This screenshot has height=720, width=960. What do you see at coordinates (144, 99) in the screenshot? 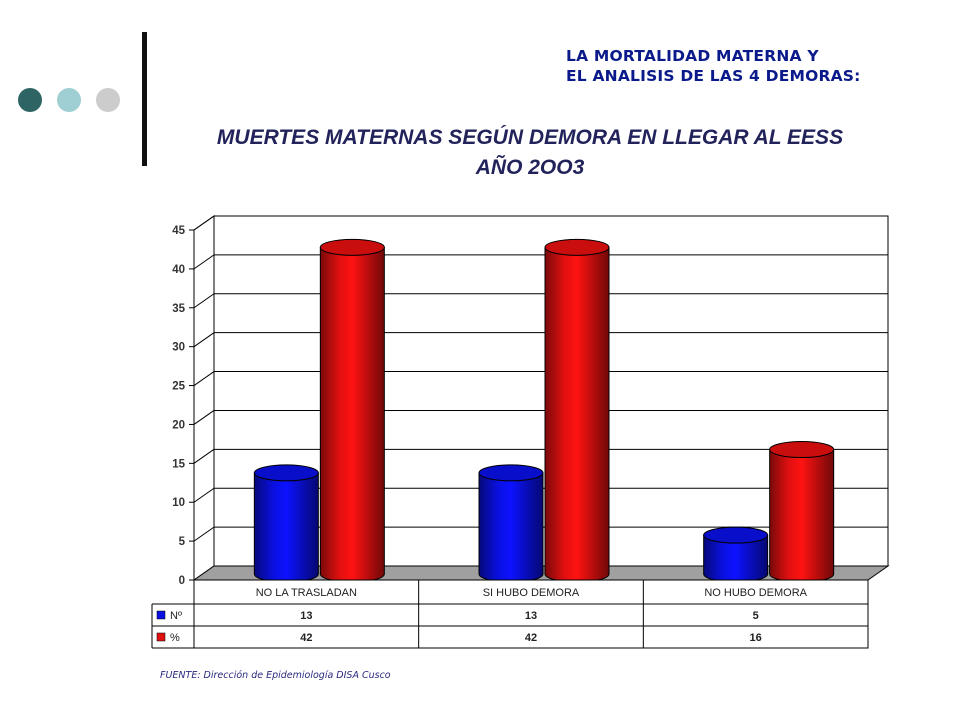
I see `vertical-divider` at bounding box center [144, 99].